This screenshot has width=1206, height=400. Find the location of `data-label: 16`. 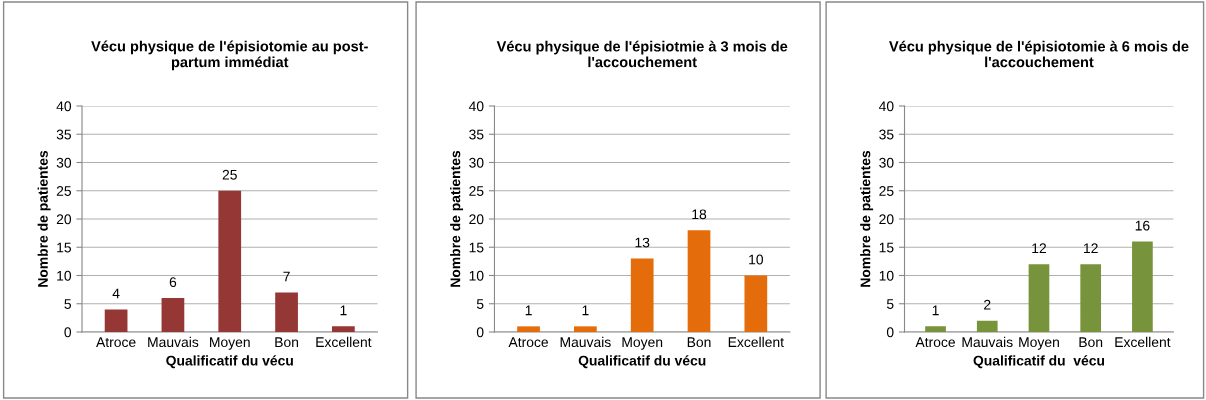

data-label: 16 is located at coordinates (1142, 225).